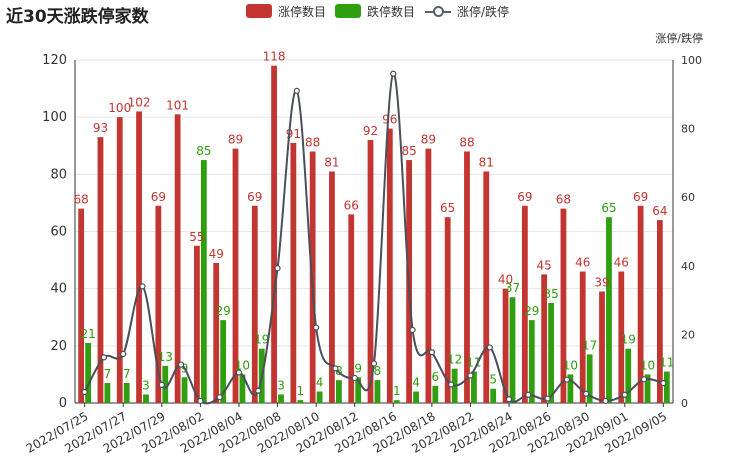 The image size is (750, 463). Describe the element at coordinates (378, 371) in the screenshot. I see `data-label-limit-down: 8` at that location.